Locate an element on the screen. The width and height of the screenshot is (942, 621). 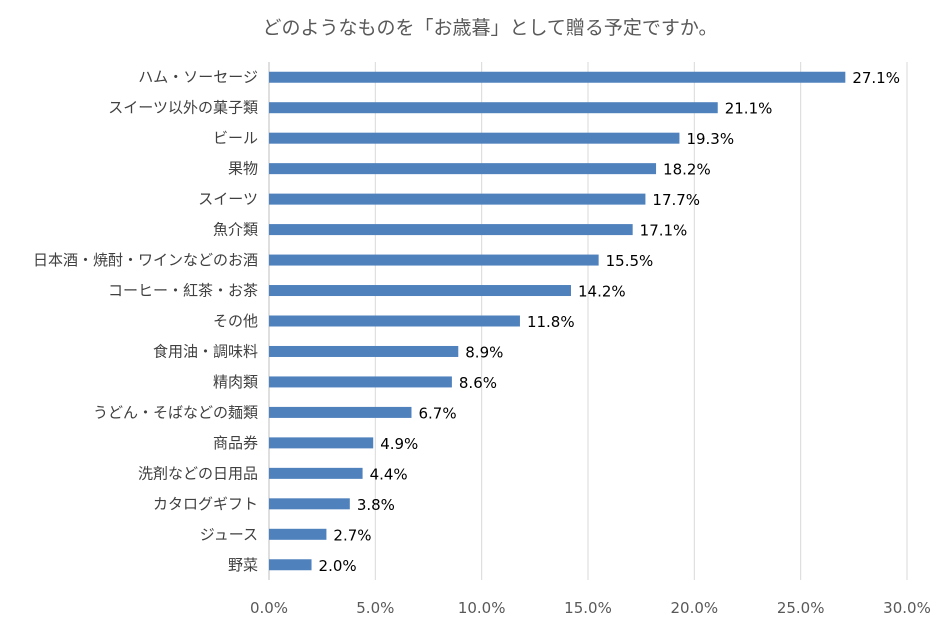
value-label: 17.1% is located at coordinates (664, 231).